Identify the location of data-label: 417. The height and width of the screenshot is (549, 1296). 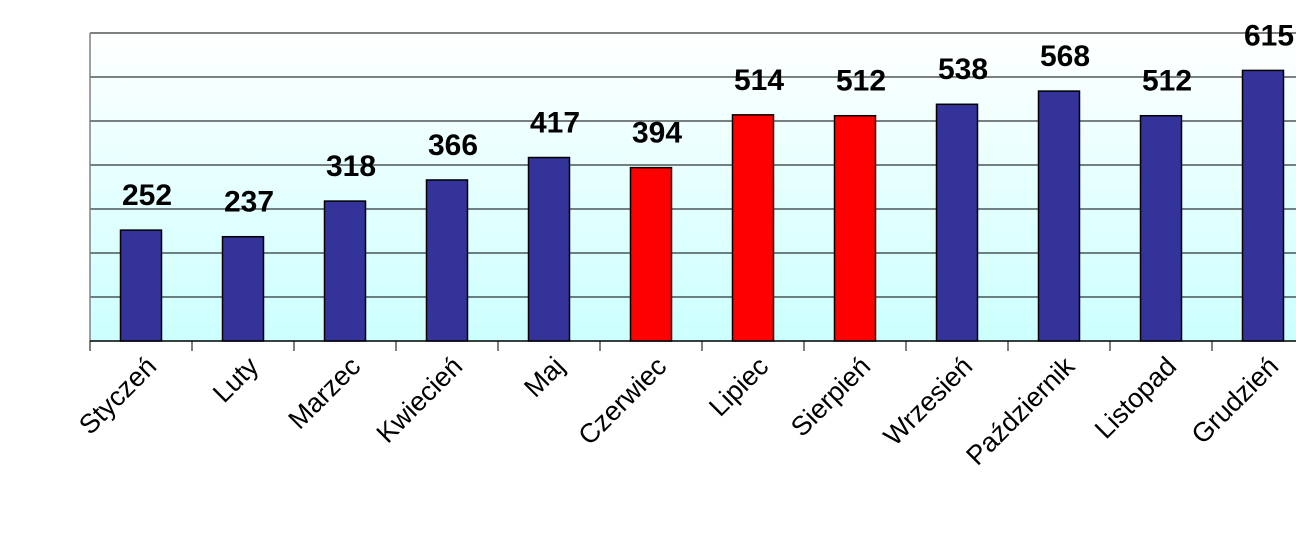
(555, 122).